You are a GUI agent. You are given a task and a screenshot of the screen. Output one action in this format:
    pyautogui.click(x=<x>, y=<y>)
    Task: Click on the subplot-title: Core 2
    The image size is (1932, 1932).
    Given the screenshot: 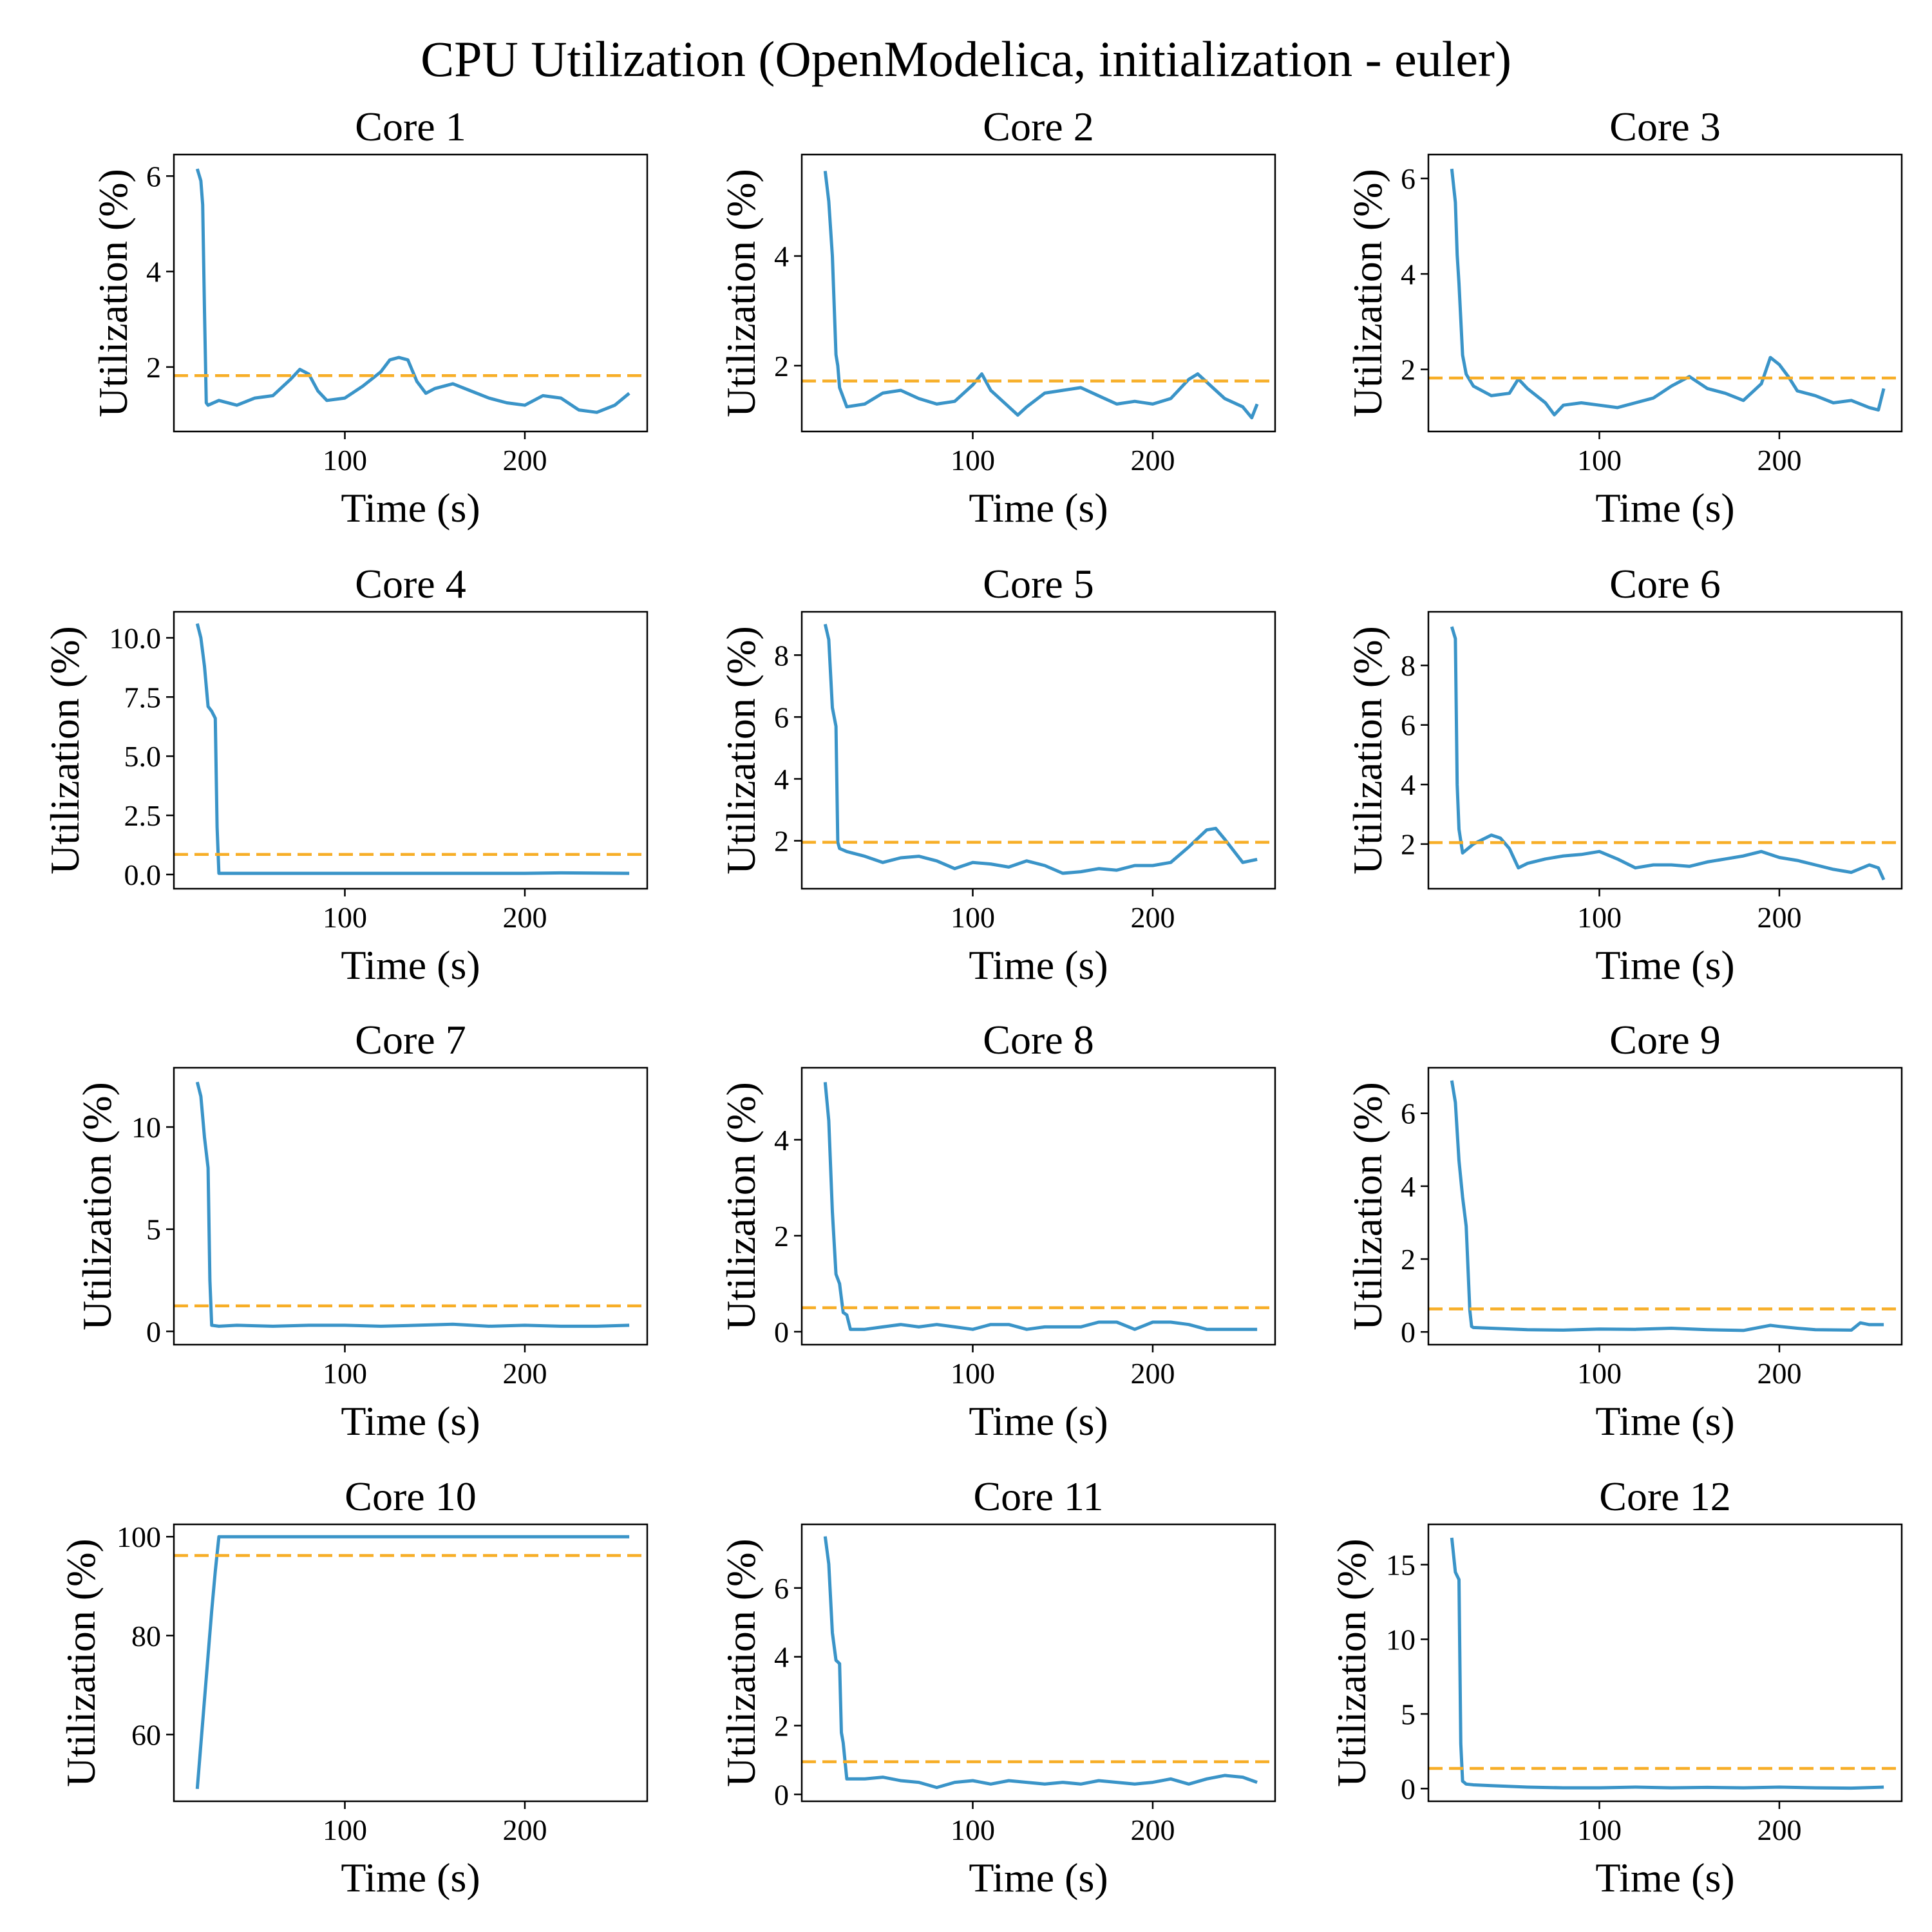 What is the action you would take?
    pyautogui.click(x=1038, y=127)
    